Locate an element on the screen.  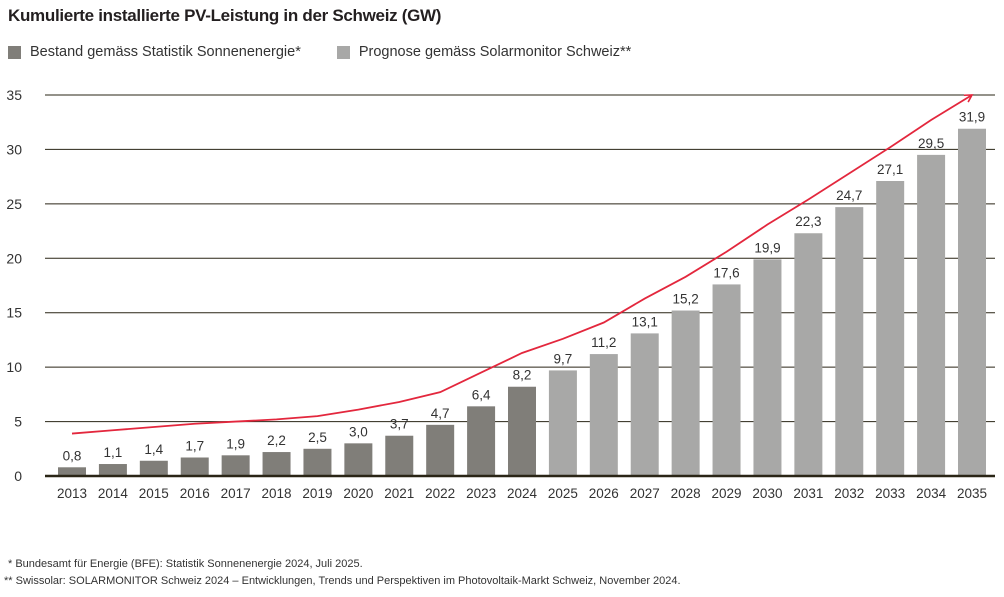
data-label: 1,7 is located at coordinates (194, 445).